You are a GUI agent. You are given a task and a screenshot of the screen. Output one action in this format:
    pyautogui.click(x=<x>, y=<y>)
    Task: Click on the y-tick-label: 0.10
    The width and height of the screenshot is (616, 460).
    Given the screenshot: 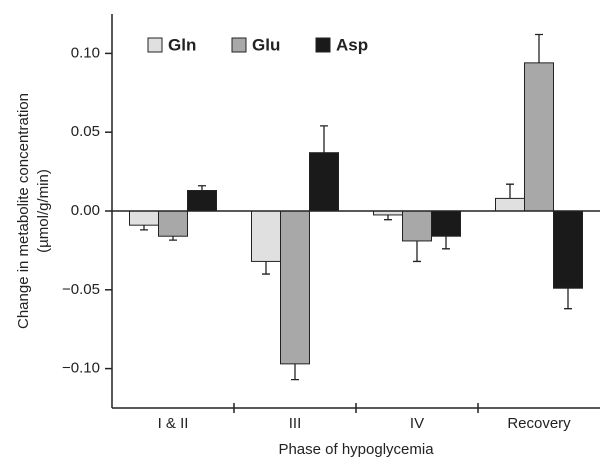 What is the action you would take?
    pyautogui.click(x=85, y=52)
    